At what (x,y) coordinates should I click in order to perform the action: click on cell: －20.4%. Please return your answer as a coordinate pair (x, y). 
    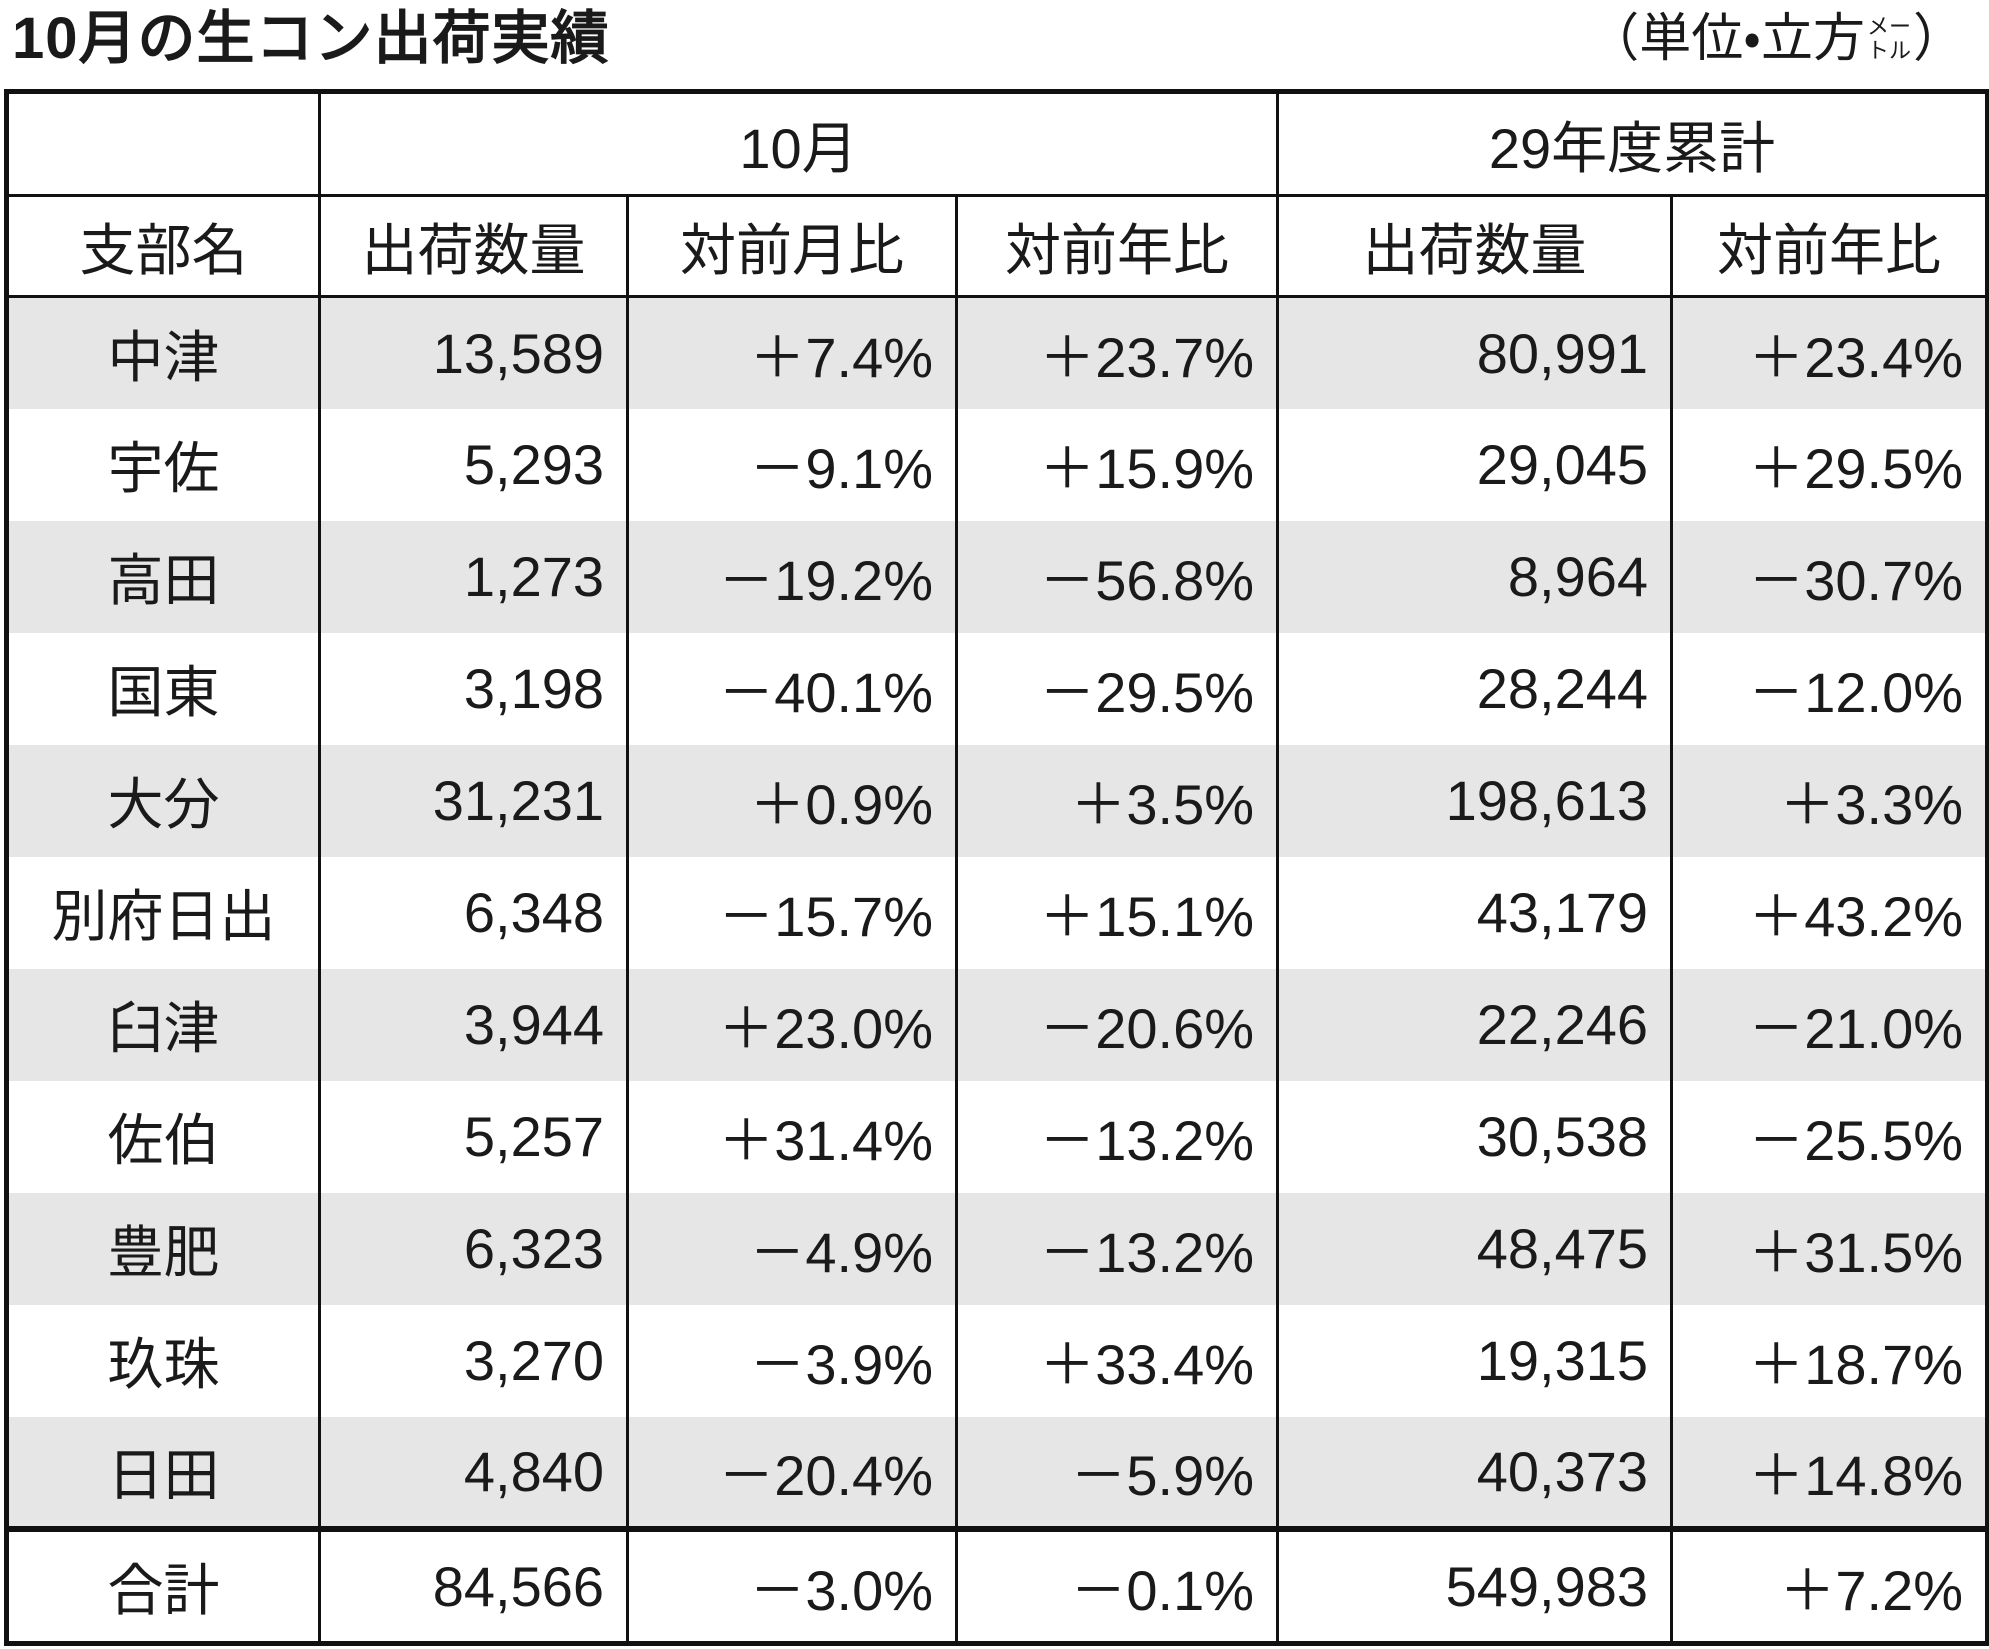
    Looking at the image, I should click on (792, 1472).